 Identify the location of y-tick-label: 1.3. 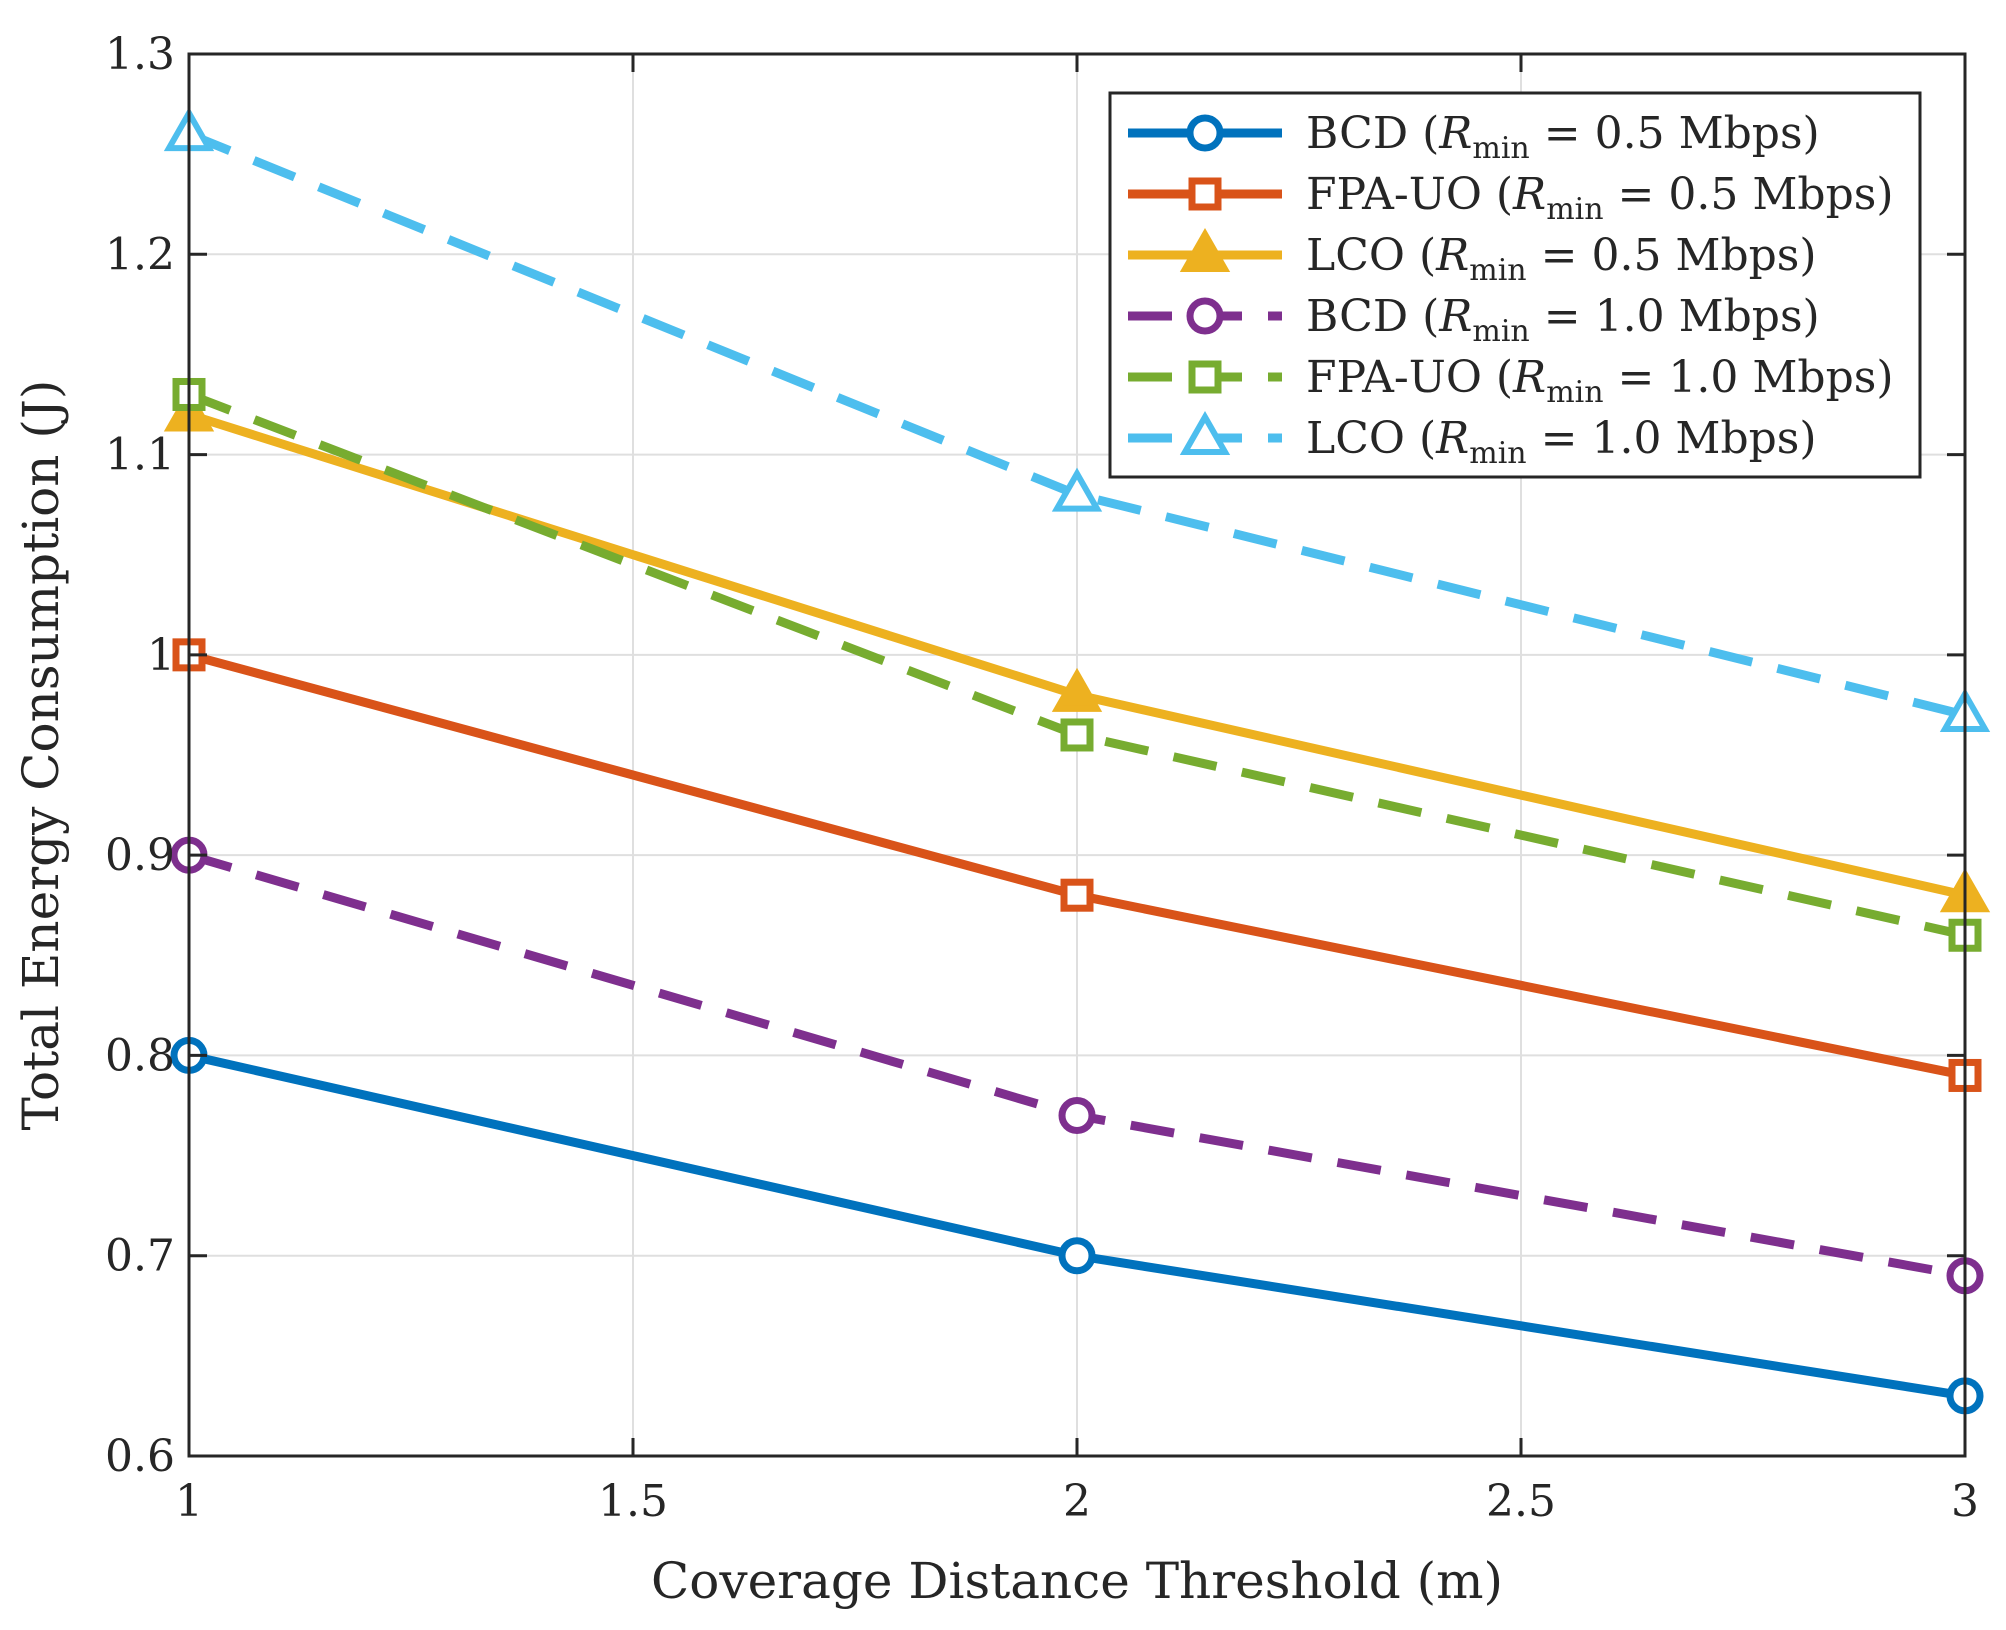
(140, 54).